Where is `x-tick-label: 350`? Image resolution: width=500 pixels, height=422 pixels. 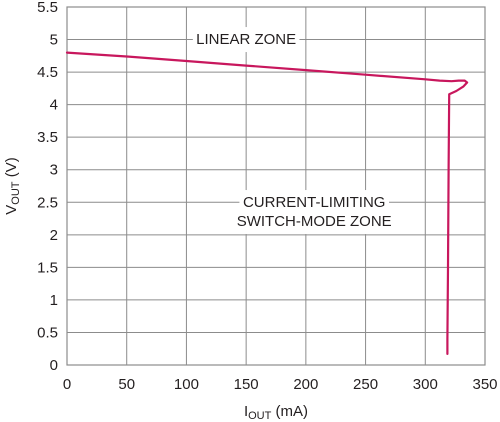
x-tick-label: 350 is located at coordinates (484, 384).